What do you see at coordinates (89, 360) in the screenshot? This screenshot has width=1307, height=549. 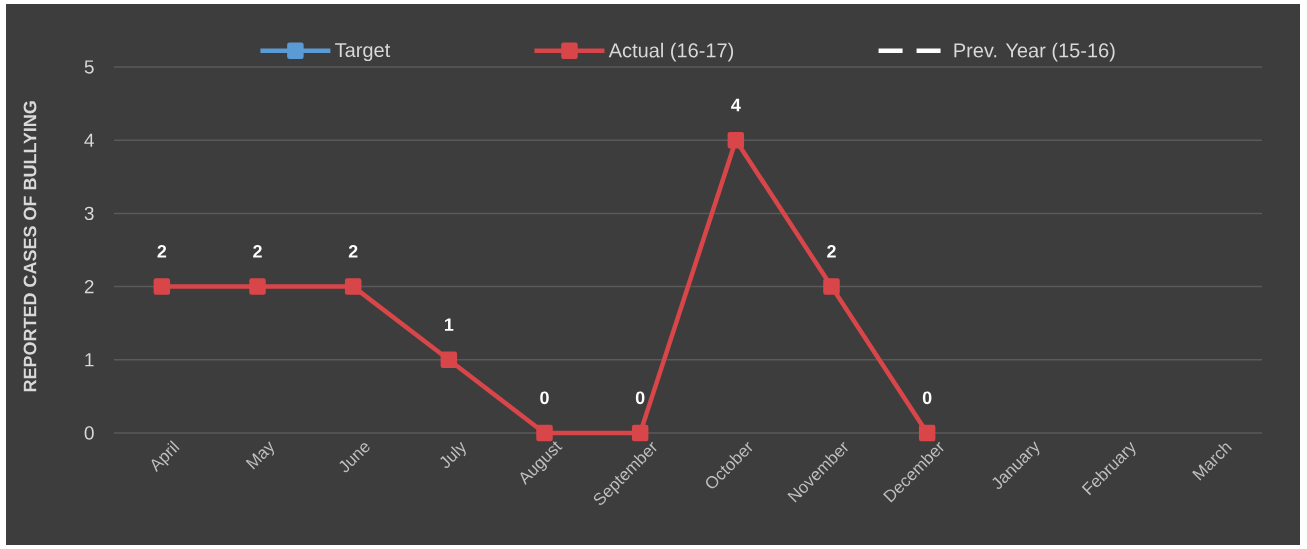 I see `y-tick-label: 1` at bounding box center [89, 360].